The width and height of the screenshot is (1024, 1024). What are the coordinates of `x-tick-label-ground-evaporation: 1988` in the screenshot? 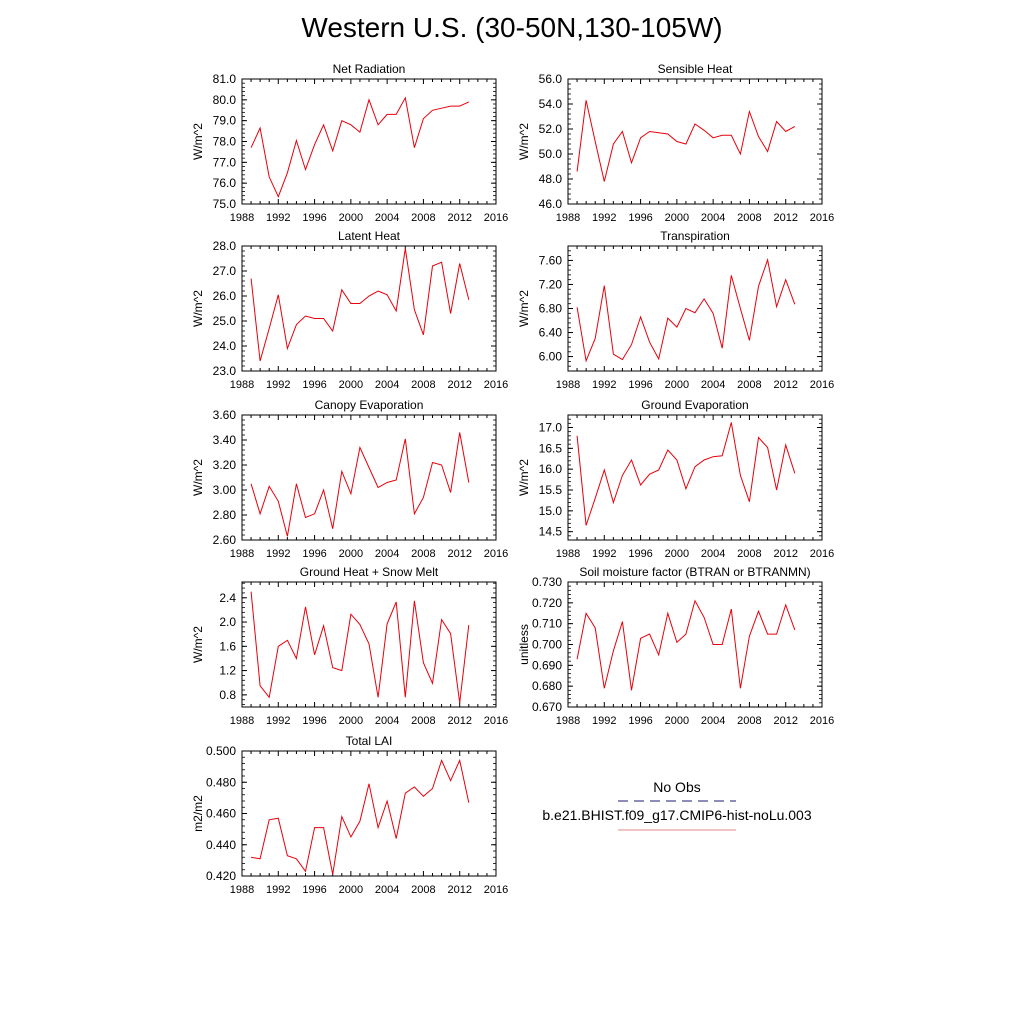 It's located at (568, 554).